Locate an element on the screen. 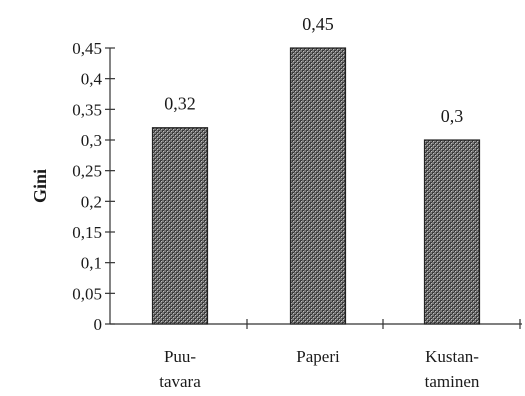  category-label: taminen is located at coordinates (452, 381).